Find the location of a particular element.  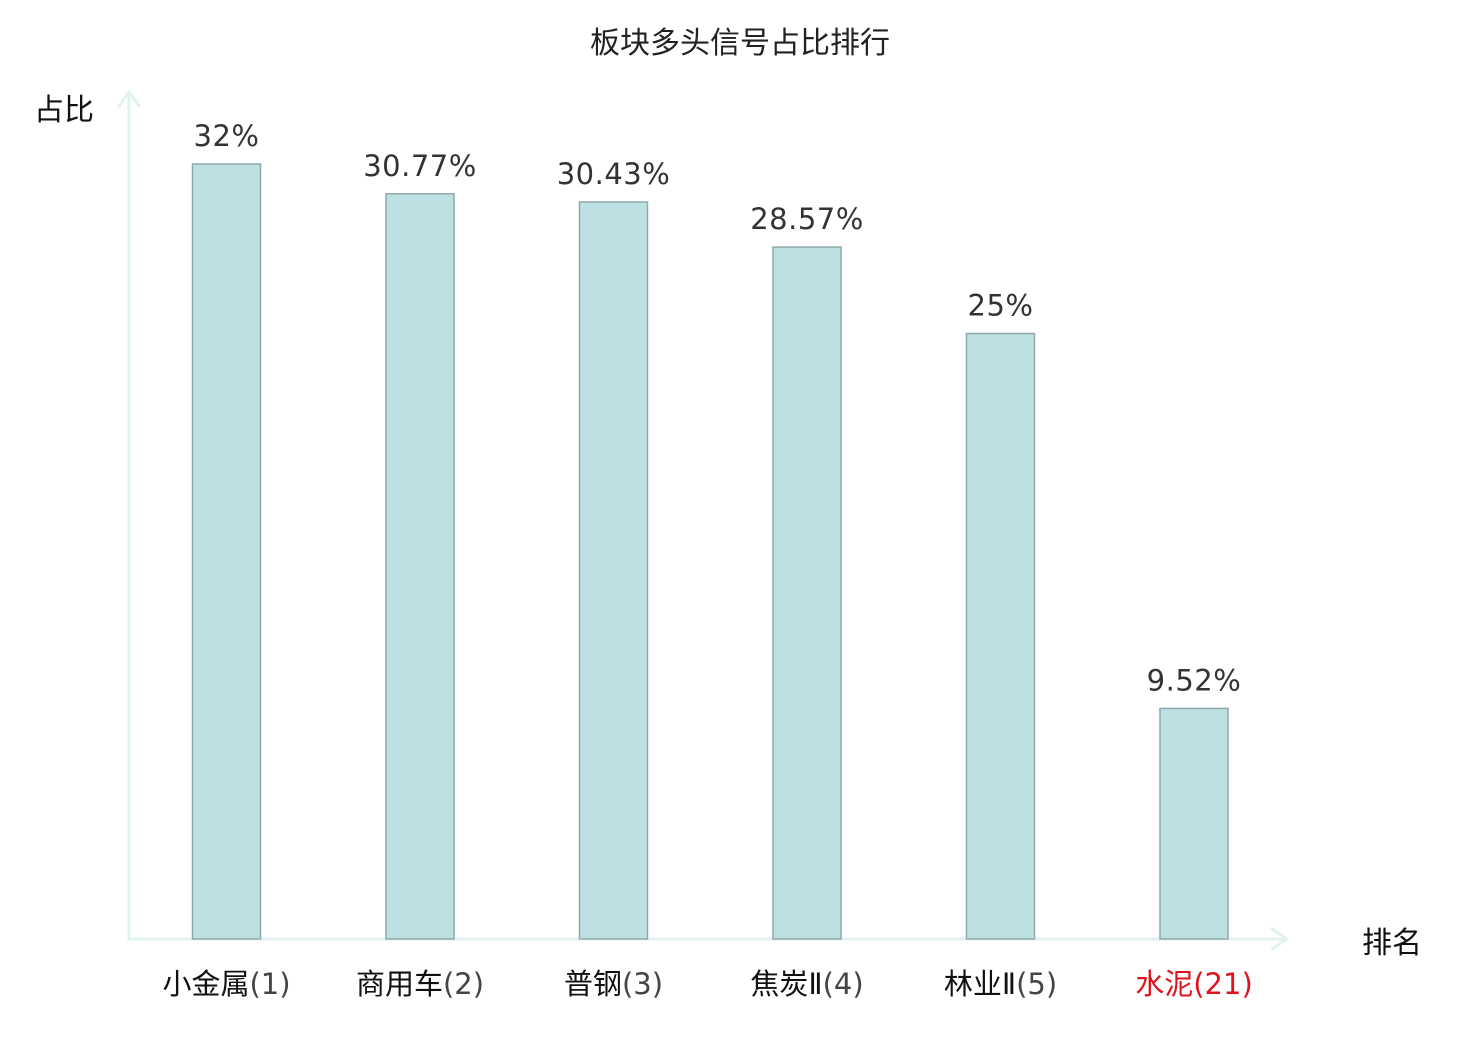

value-label-5: 25% is located at coordinates (1001, 306).